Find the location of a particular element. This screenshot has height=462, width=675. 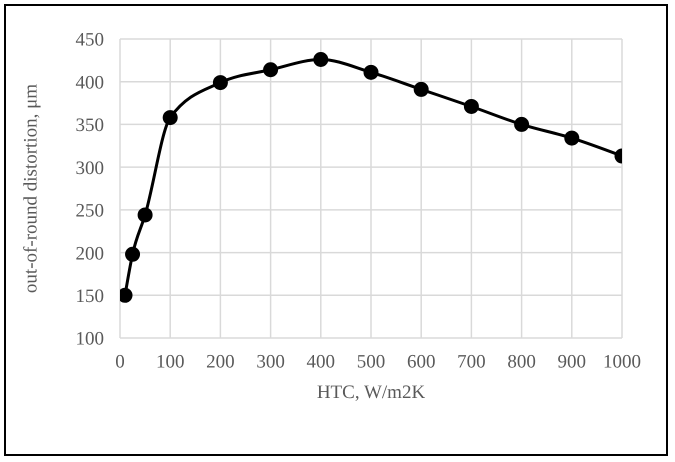

x-tick-label: 600 is located at coordinates (421, 361).